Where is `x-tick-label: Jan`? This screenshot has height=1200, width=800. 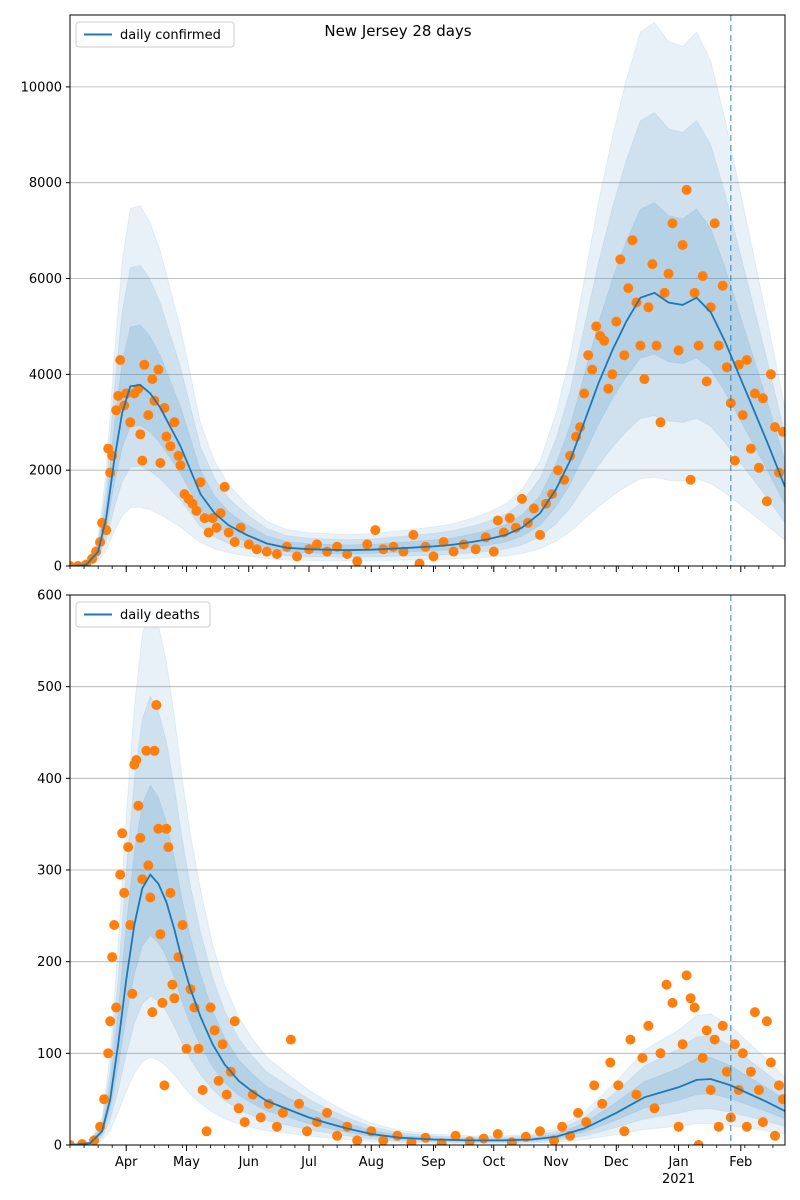
x-tick-label: Jan is located at coordinates (678, 1162).